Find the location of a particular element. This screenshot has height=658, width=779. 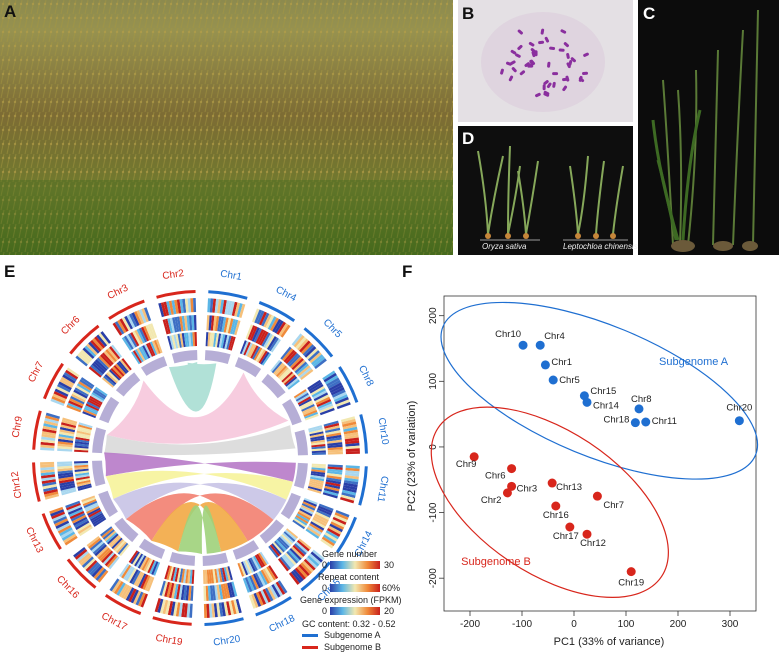

point-label: Chr2 is located at coordinates (491, 500).